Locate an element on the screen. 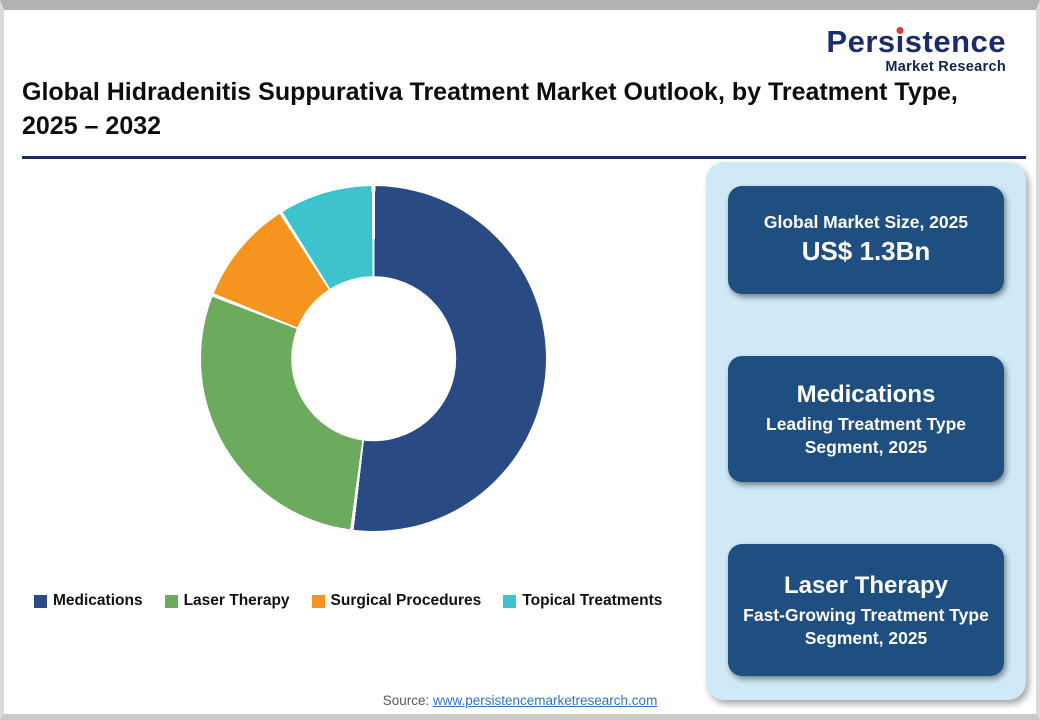 The image size is (1040, 720). legend-item-surgical-procedures: Surgical Procedures is located at coordinates (396, 601).